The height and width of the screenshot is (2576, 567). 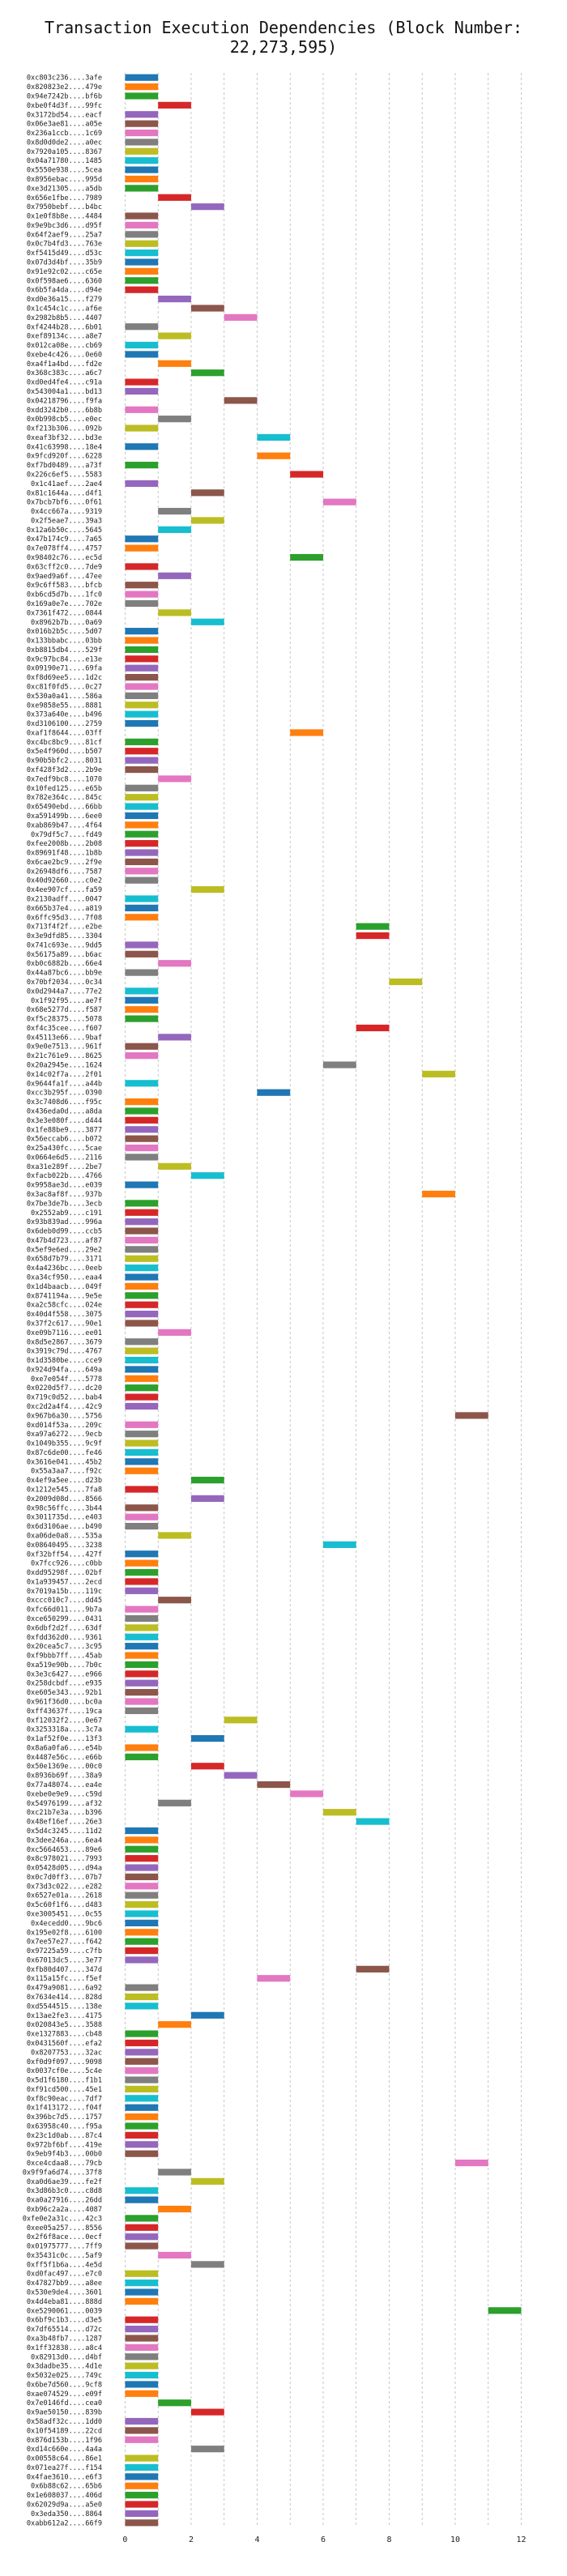 What do you see at coordinates (64, 1998) in the screenshot?
I see `transaction-label: 0x7634e414....828d` at bounding box center [64, 1998].